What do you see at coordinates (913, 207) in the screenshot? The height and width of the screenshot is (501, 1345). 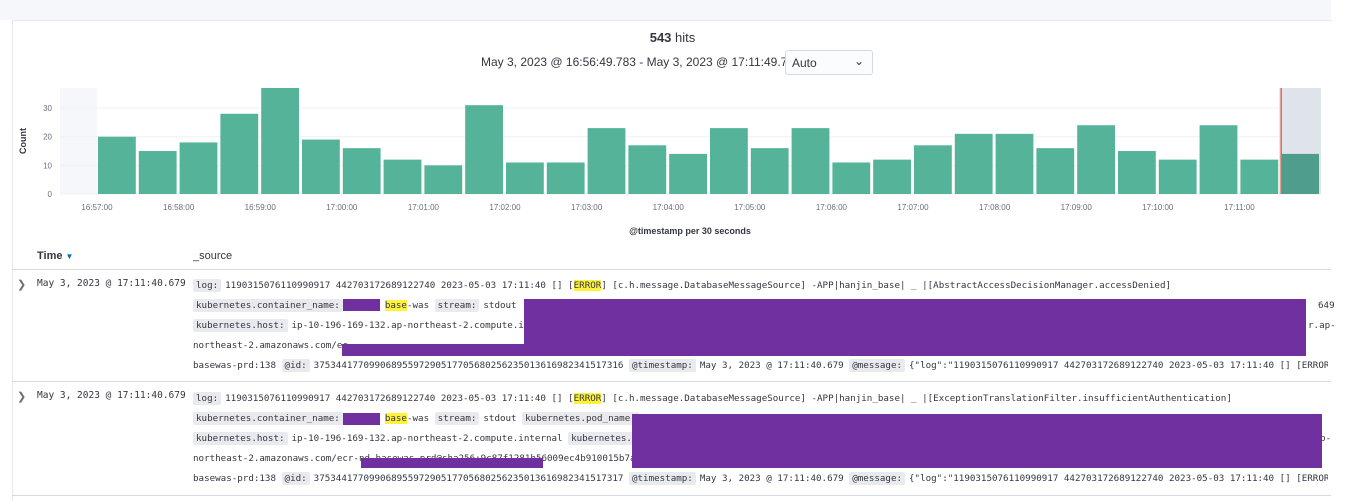 I see `x-tick-label: 17:07:00` at bounding box center [913, 207].